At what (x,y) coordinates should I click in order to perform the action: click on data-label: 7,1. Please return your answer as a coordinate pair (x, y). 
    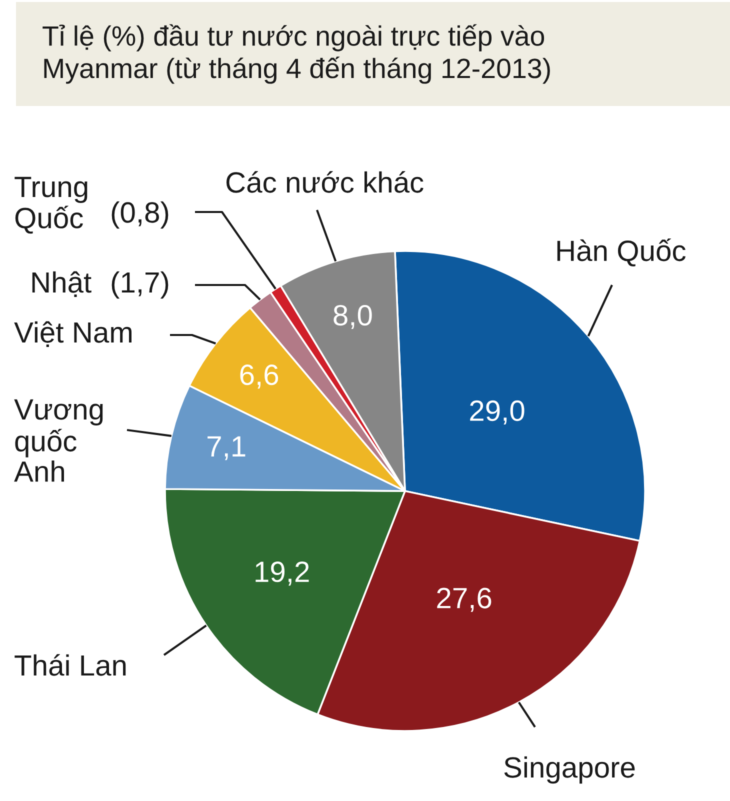
    Looking at the image, I should click on (227, 448).